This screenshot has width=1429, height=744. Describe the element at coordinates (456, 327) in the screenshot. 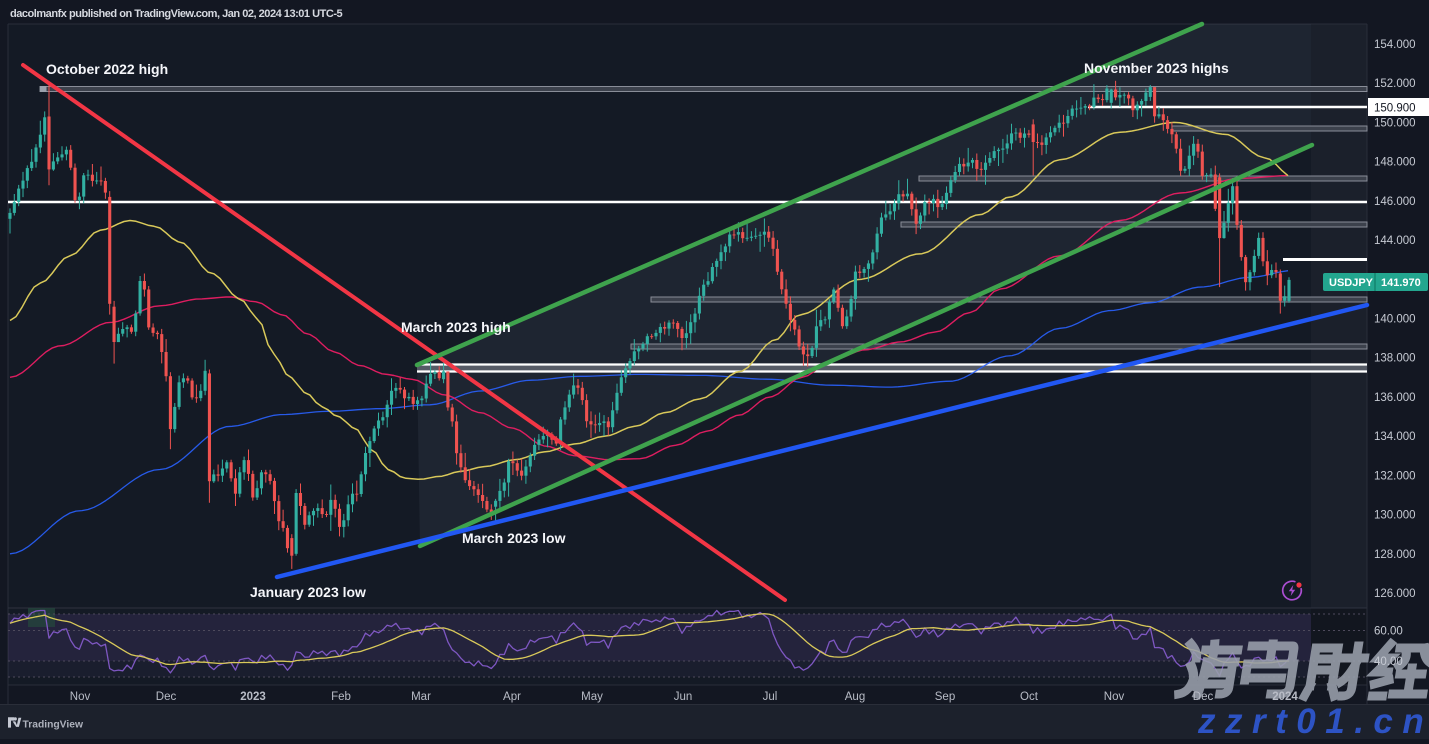

I see `svg-text: March 2023 high` at that location.